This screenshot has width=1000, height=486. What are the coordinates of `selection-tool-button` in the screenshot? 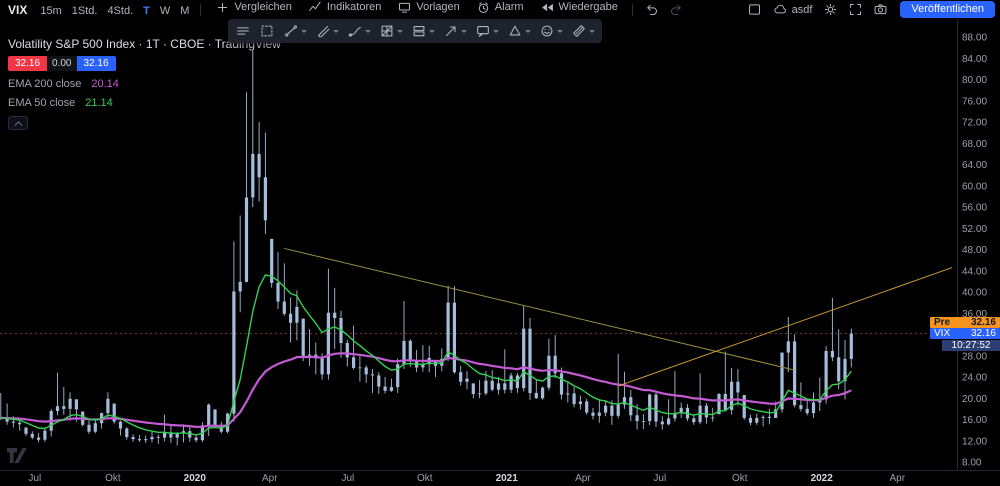 It's located at (267, 31).